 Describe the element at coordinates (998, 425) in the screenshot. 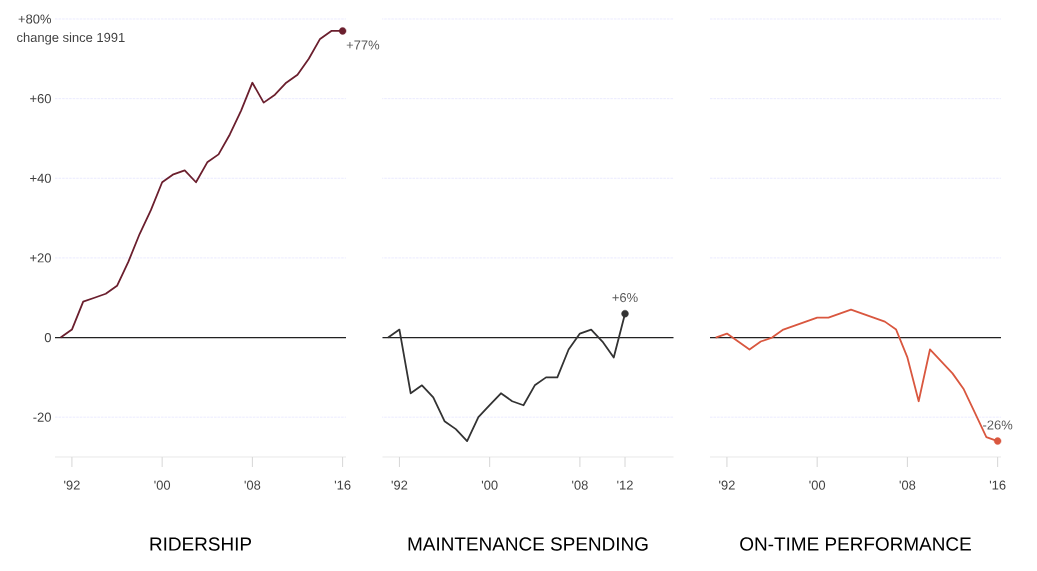

I see `data-label: -26%` at that location.